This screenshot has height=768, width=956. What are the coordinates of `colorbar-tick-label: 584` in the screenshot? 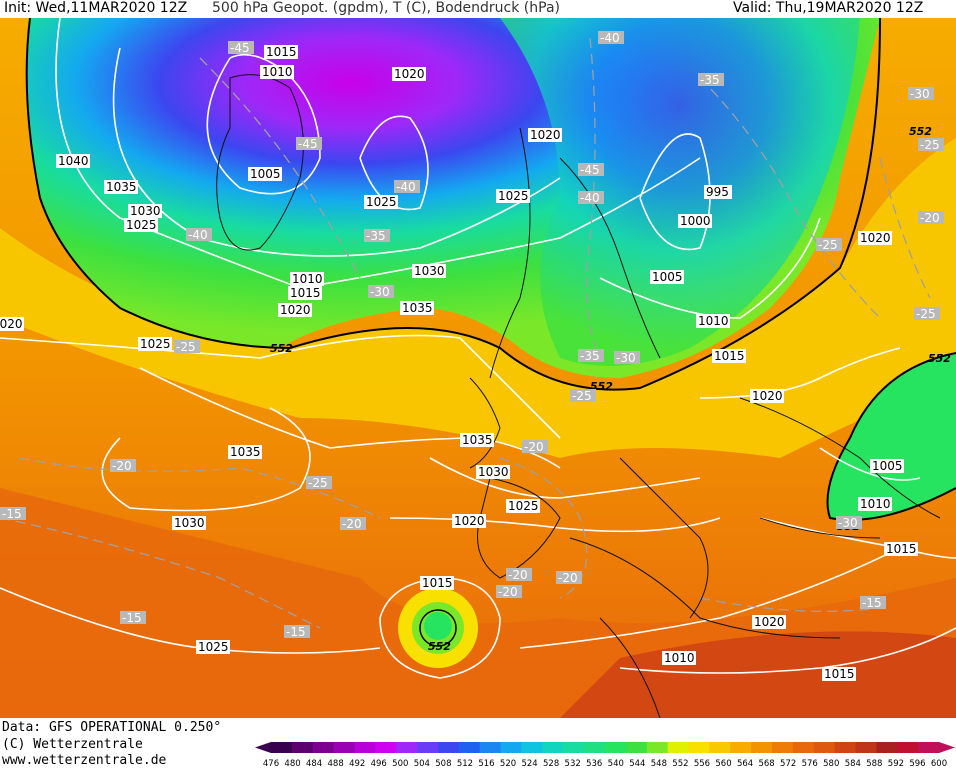 It's located at (853, 763).